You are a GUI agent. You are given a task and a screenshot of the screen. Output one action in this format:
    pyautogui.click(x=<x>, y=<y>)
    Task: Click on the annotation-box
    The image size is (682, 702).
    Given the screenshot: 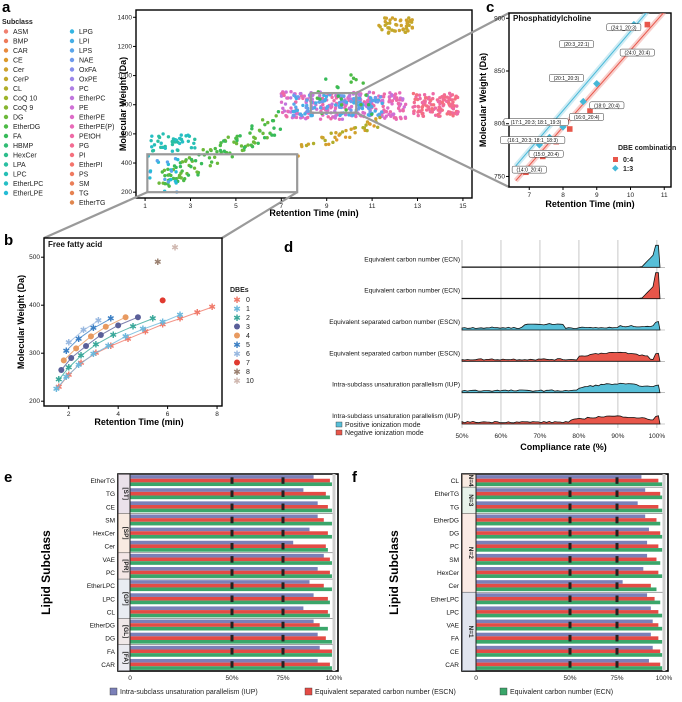 What is the action you would take?
    pyautogui.click(x=529, y=169)
    